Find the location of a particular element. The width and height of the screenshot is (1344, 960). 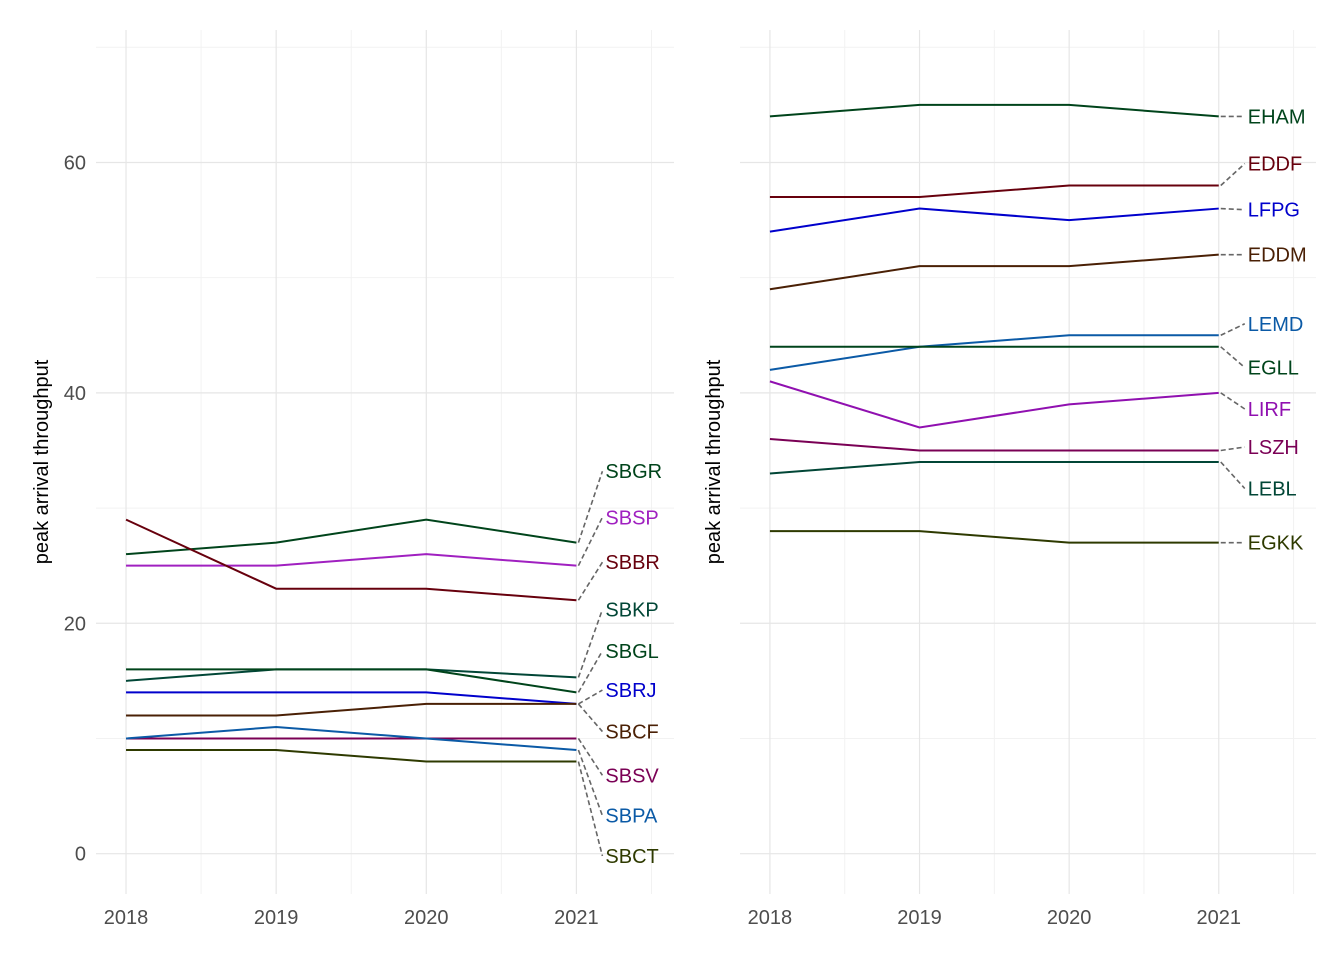

leader-line-sbpa is located at coordinates (590, 782).